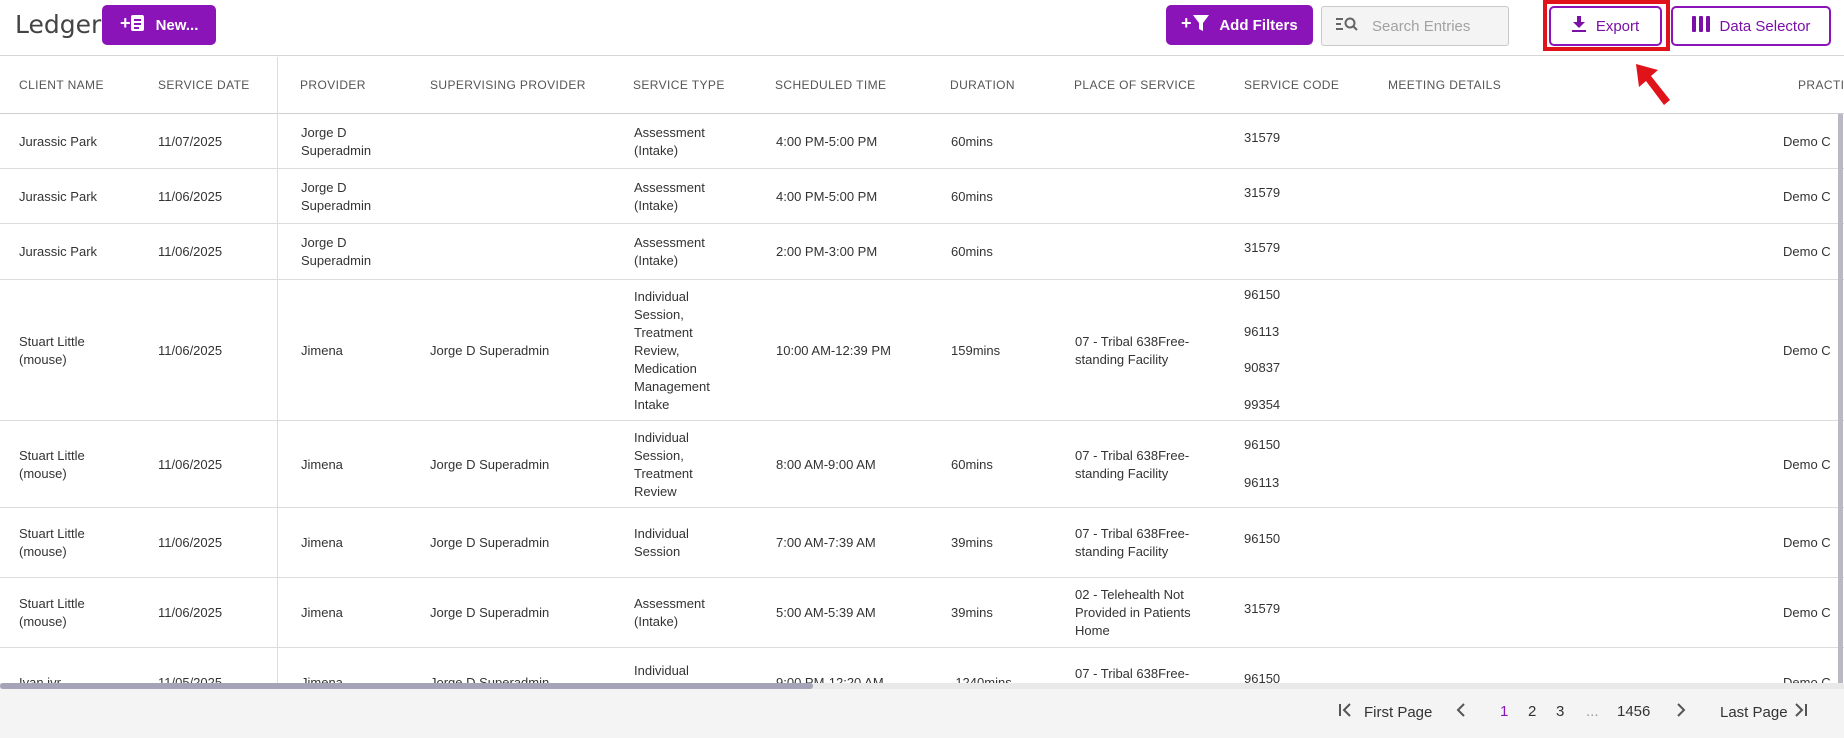 Image resolution: width=1844 pixels, height=738 pixels. What do you see at coordinates (333, 85) in the screenshot?
I see `column-header-provider: PROVIDER` at bounding box center [333, 85].